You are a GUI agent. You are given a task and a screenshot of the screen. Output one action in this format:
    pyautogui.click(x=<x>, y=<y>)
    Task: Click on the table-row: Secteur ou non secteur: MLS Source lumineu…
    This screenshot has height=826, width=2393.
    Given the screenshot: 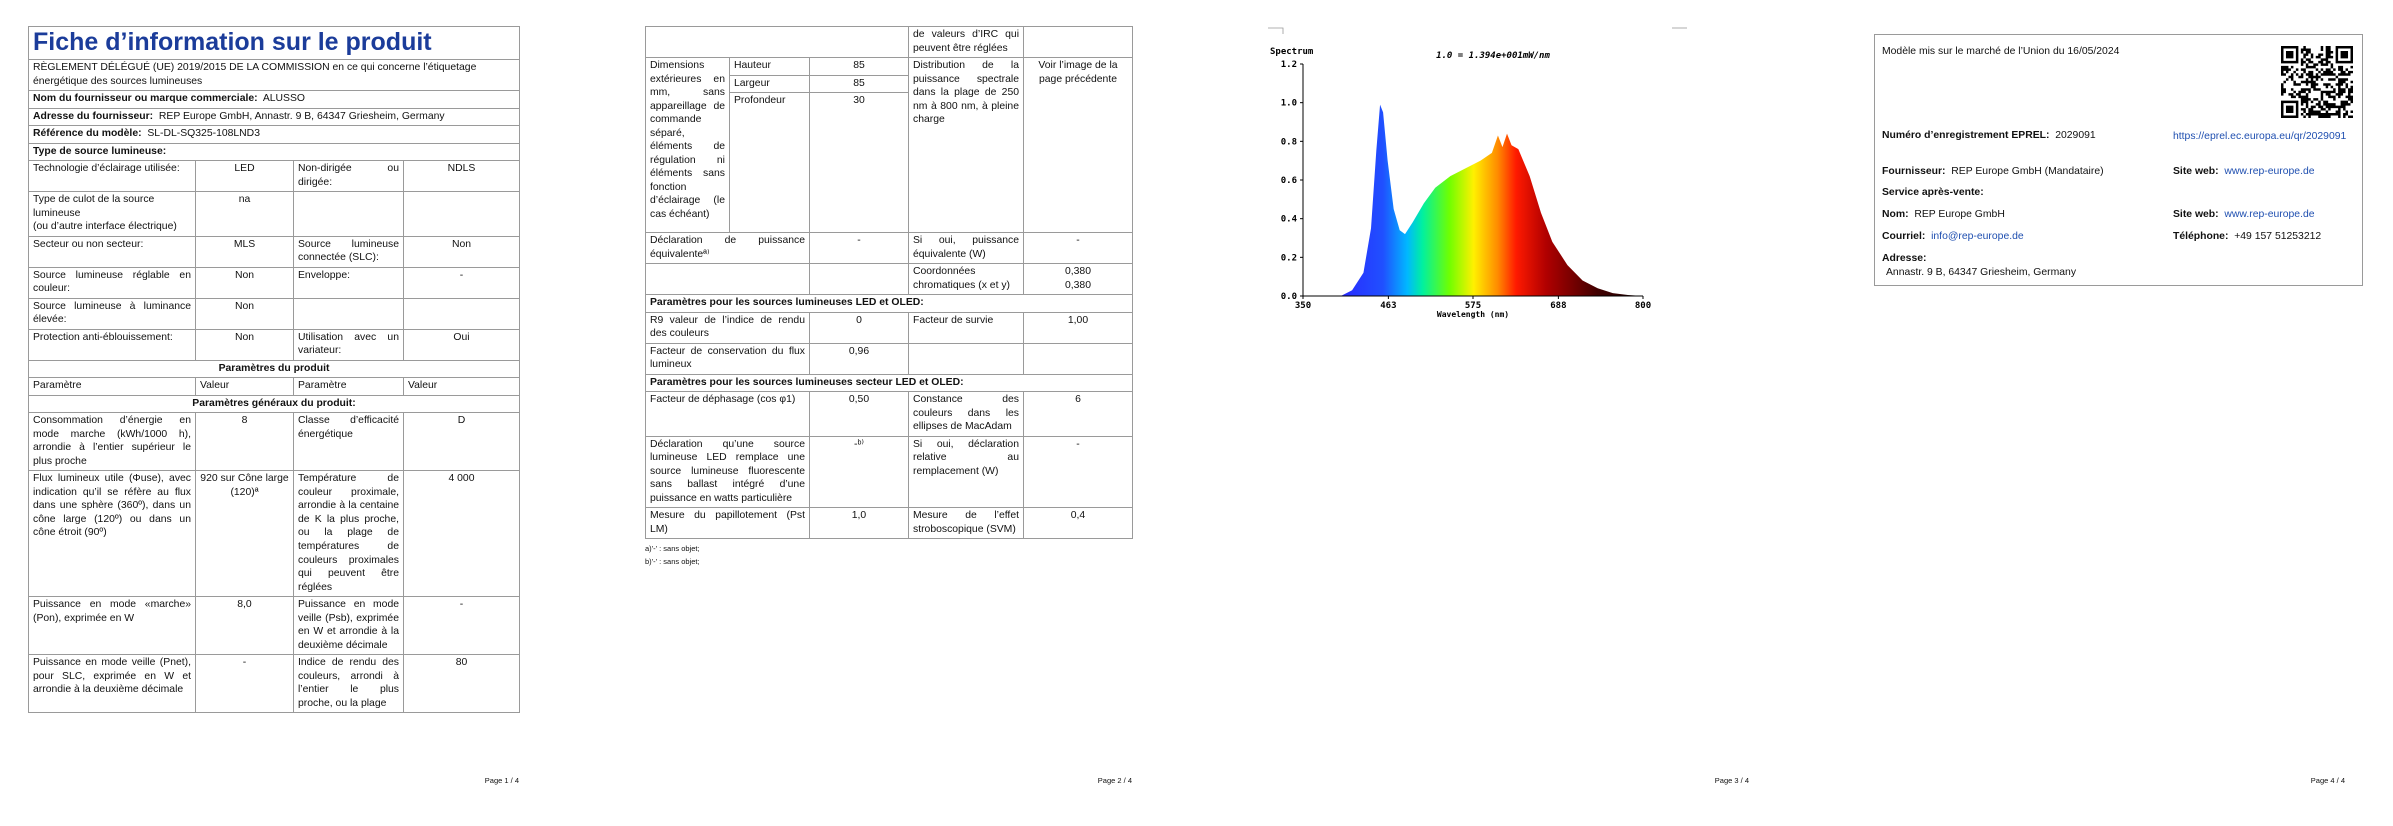 What is the action you would take?
    pyautogui.click(x=274, y=251)
    